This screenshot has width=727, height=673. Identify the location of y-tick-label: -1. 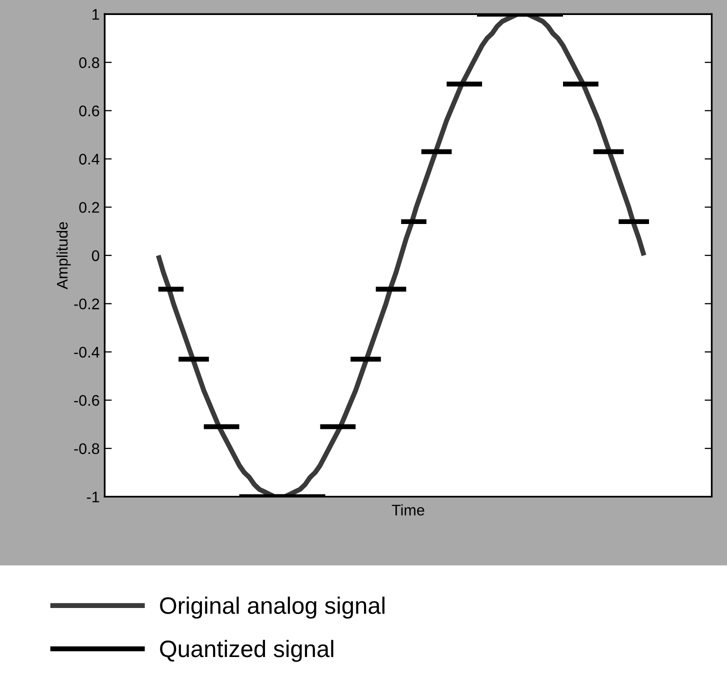
(93, 497).